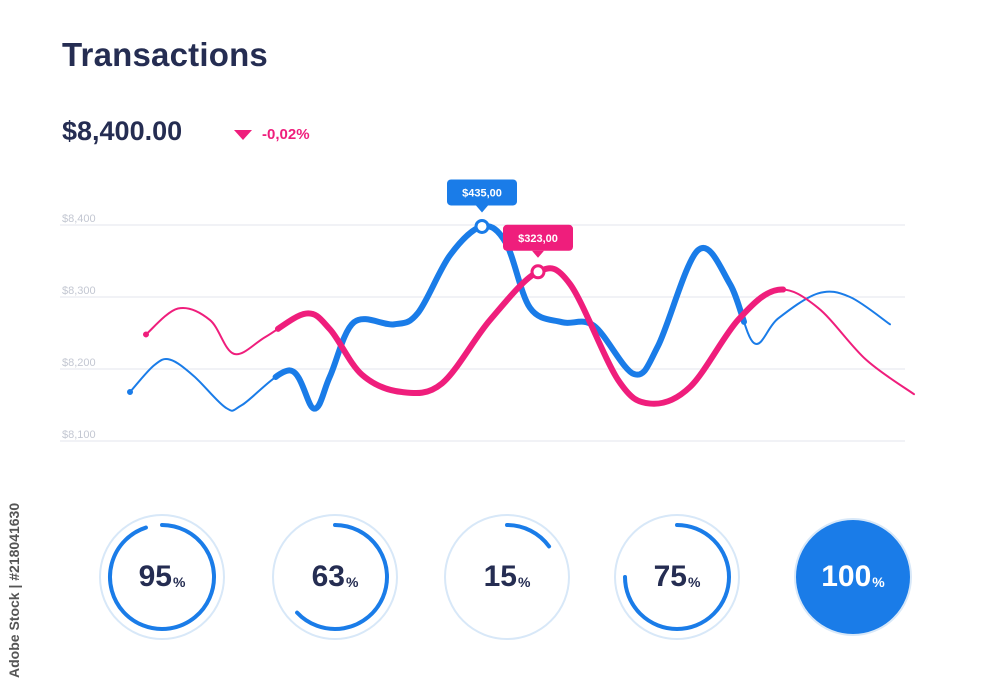  I want to click on annotation-label: $323,00, so click(538, 239).